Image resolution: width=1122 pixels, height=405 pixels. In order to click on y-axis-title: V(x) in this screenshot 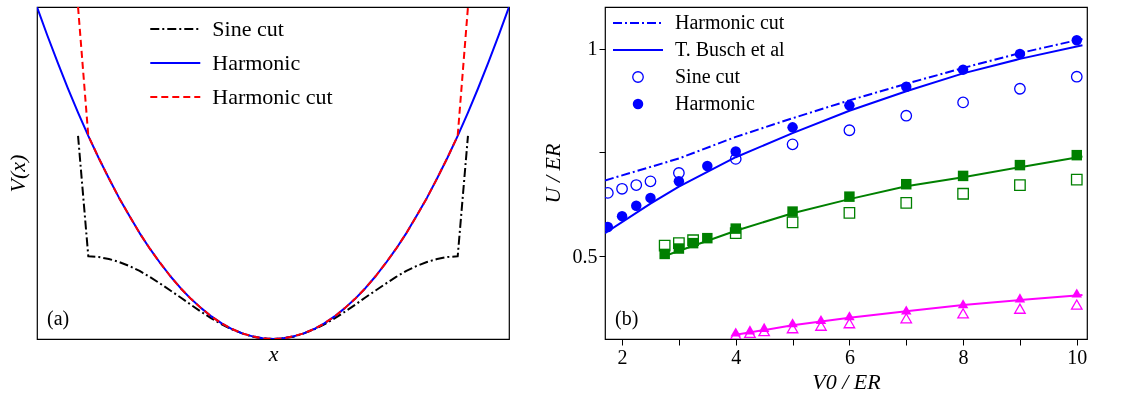, I will do `click(17, 173)`.